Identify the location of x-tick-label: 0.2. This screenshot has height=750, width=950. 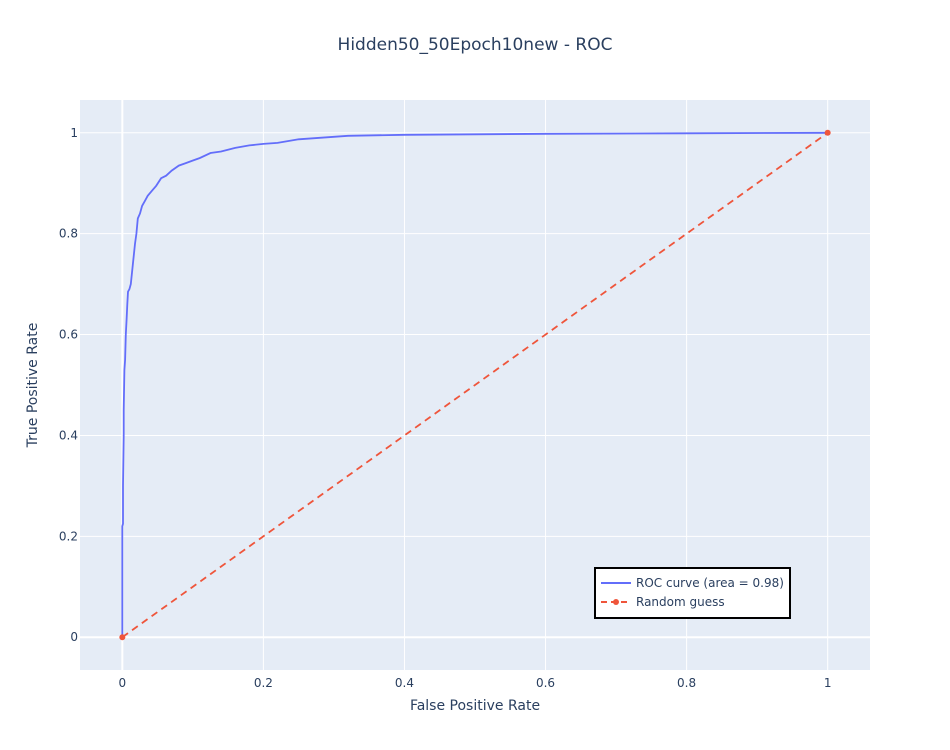
(263, 683).